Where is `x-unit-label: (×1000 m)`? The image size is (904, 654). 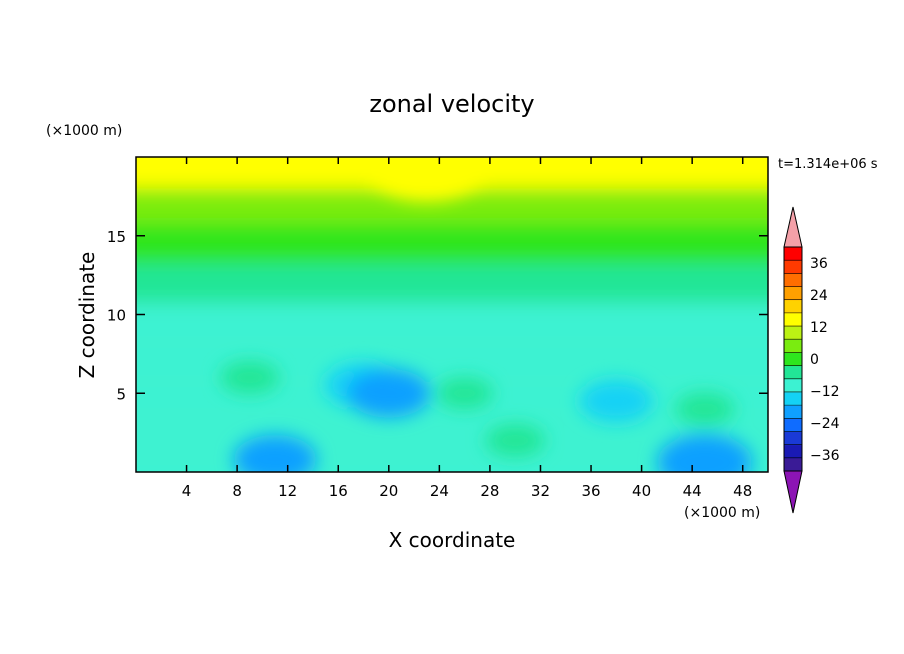
x-unit-label: (×1000 m) is located at coordinates (722, 513).